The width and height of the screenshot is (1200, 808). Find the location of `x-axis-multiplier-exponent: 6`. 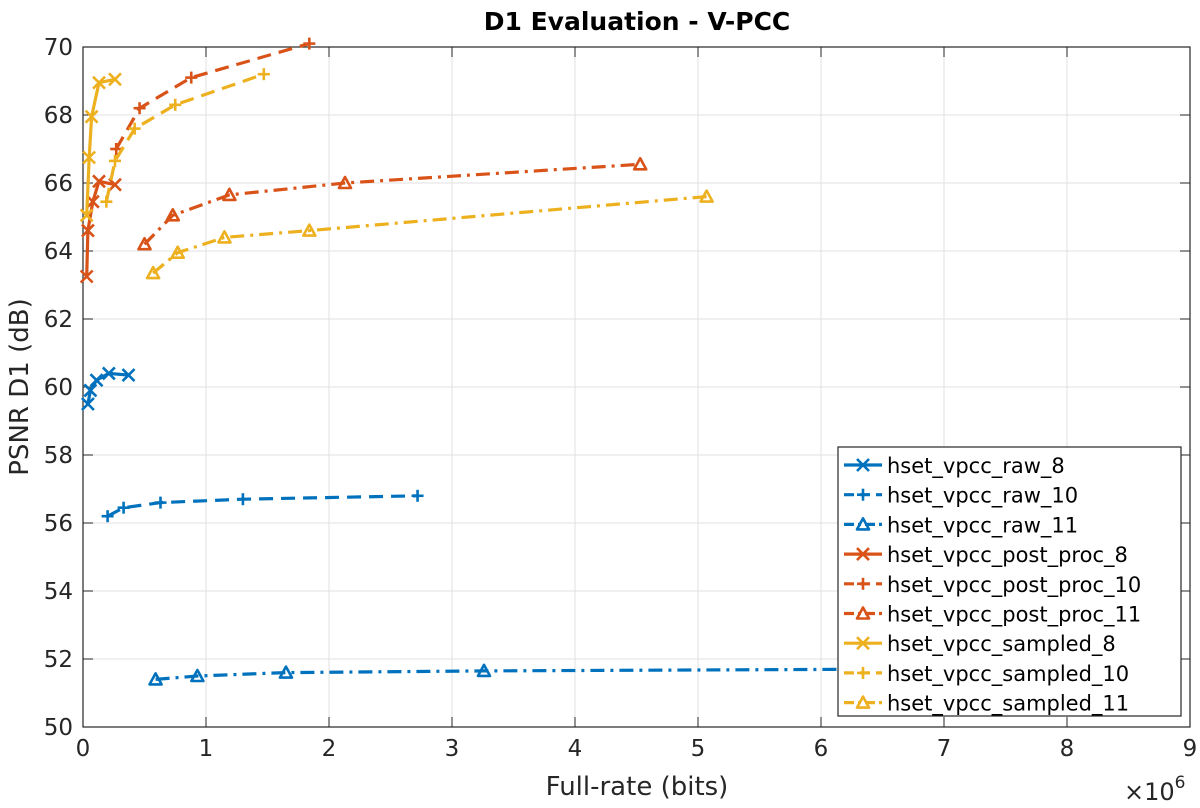

x-axis-multiplier-exponent: 6 is located at coordinates (1180, 783).